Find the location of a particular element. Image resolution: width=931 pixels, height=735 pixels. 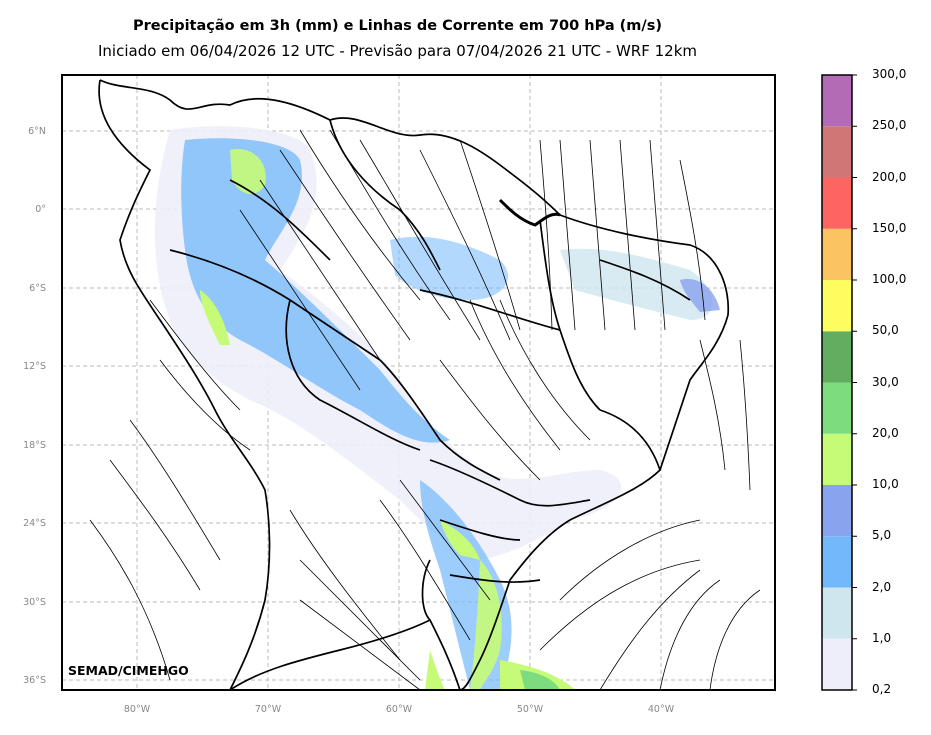

colorbar-label: 10,0 is located at coordinates (885, 484).